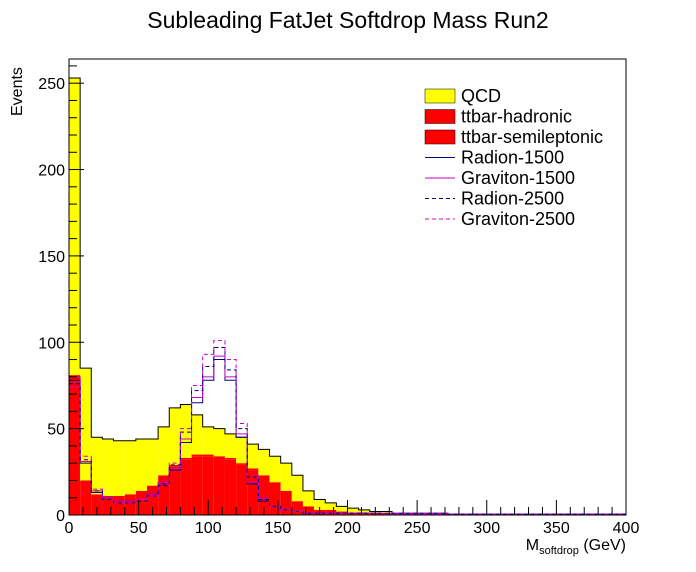 This screenshot has height=572, width=696. I want to click on legend-entry-radion-1500: Radion-1500, so click(494, 158).